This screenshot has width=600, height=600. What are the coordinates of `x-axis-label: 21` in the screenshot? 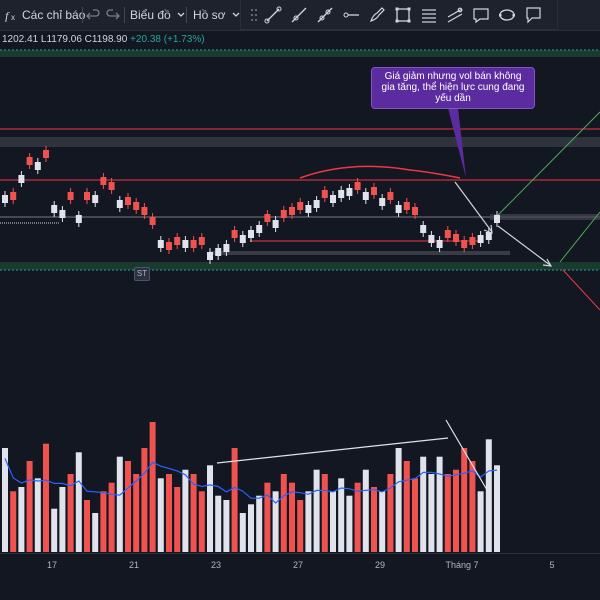 It's located at (134, 565).